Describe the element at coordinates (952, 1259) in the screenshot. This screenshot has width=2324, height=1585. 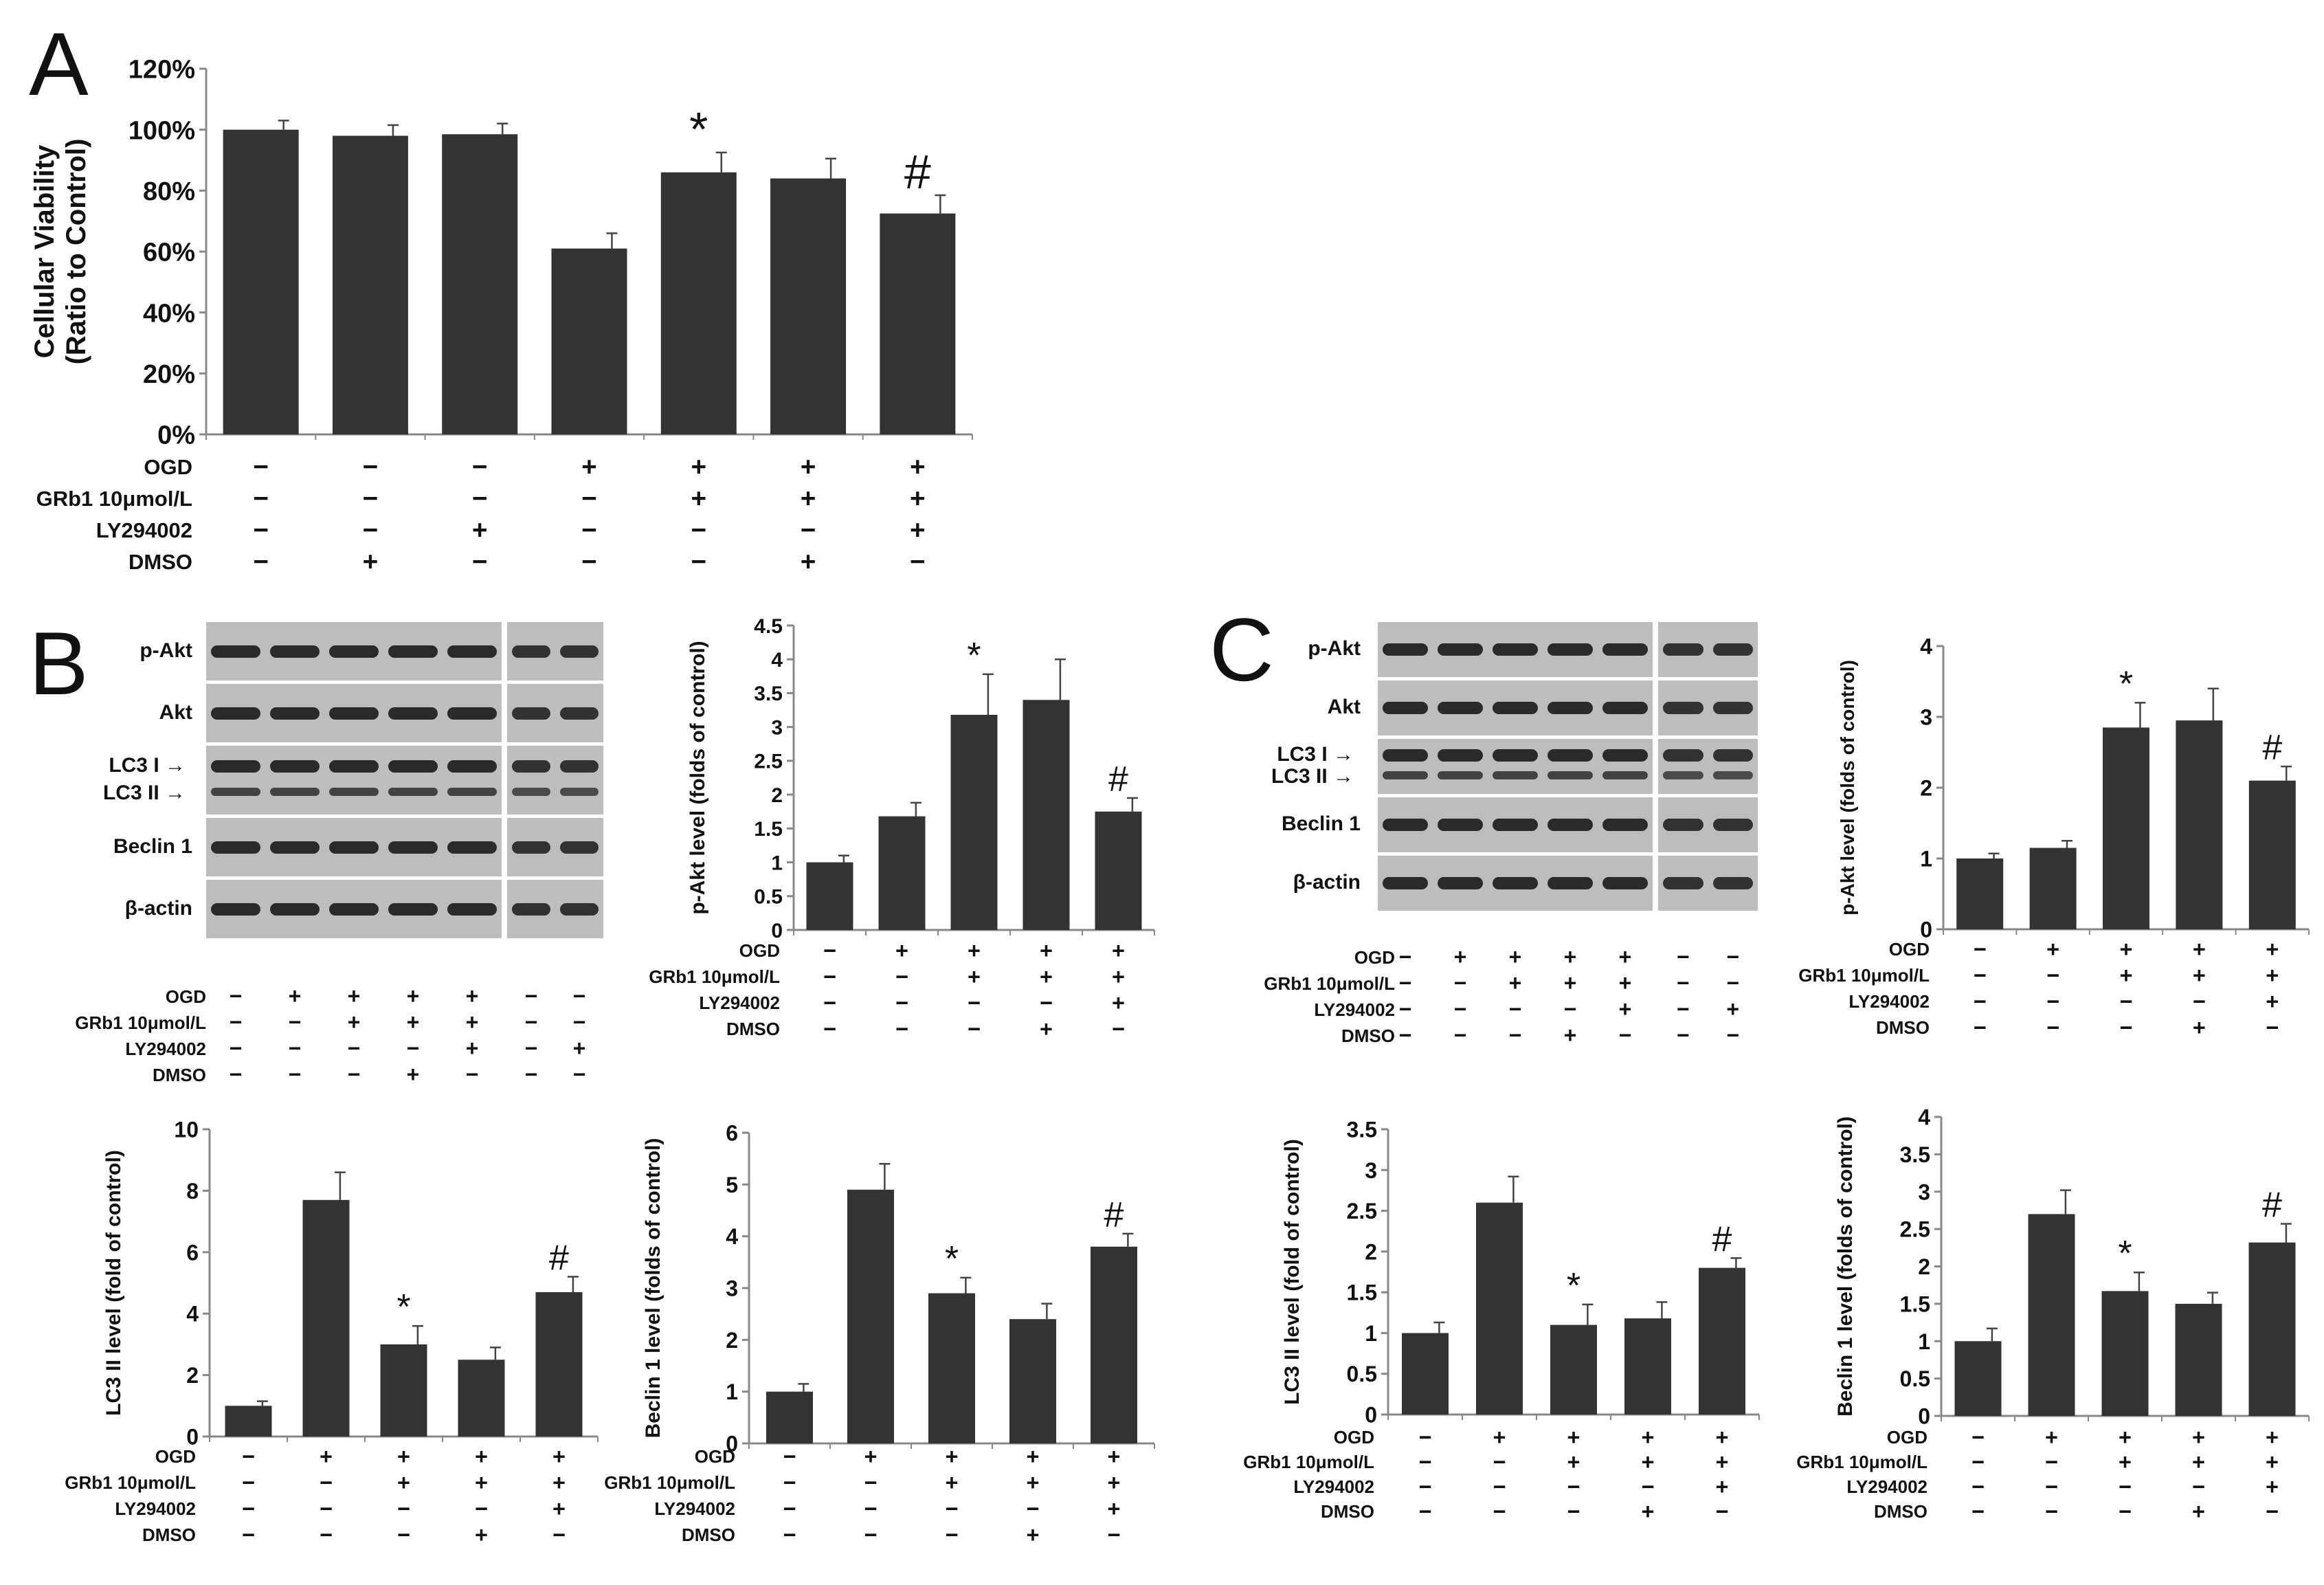
I see `significance-mark: *` at that location.